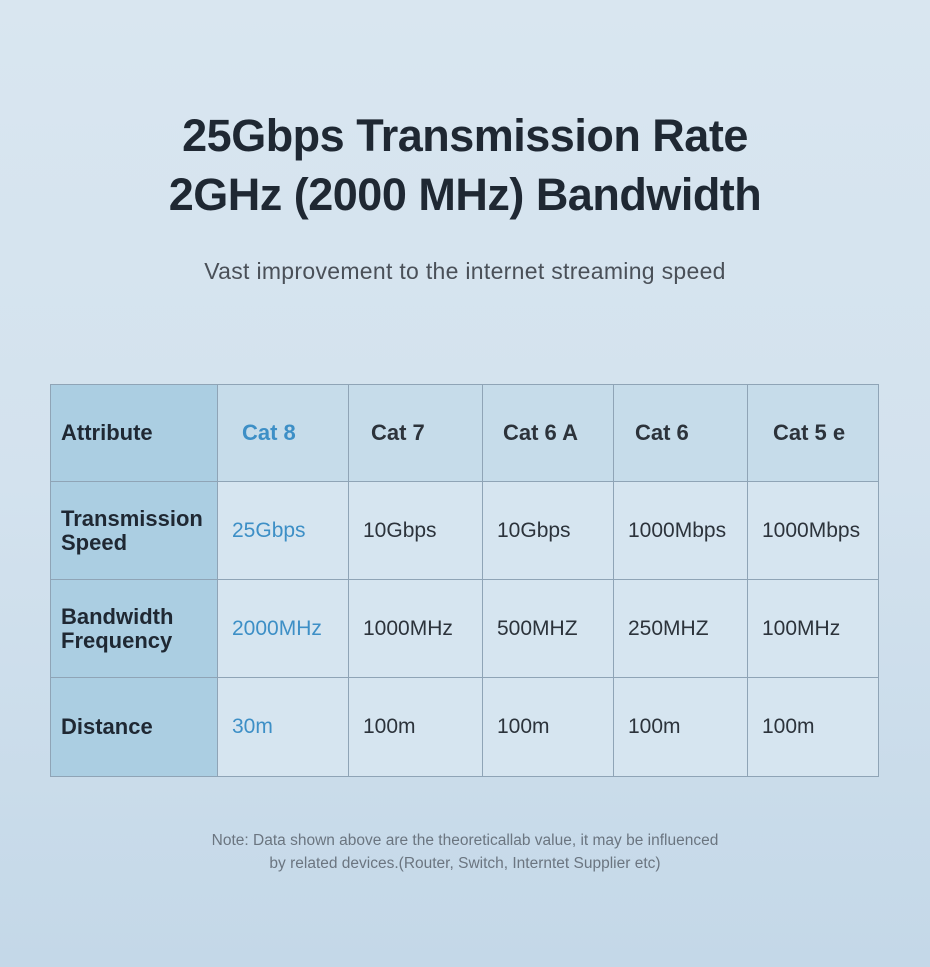 This screenshot has width=930, height=967. Describe the element at coordinates (465, 194) in the screenshot. I see `title-line: 2GHz (2000 MHz) Bandwidth` at that location.